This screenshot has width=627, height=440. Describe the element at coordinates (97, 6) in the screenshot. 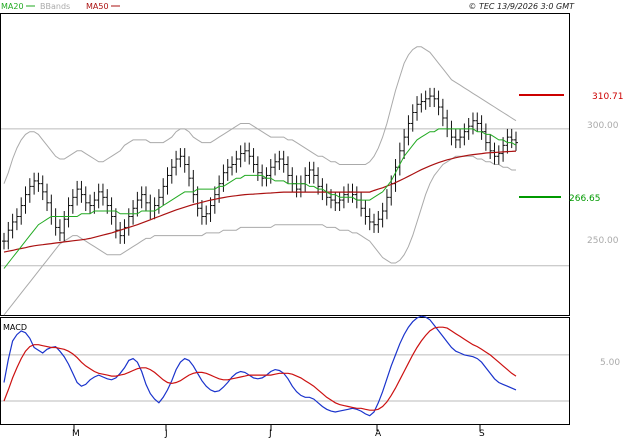

I see `legend-ma50: MA50` at that location.